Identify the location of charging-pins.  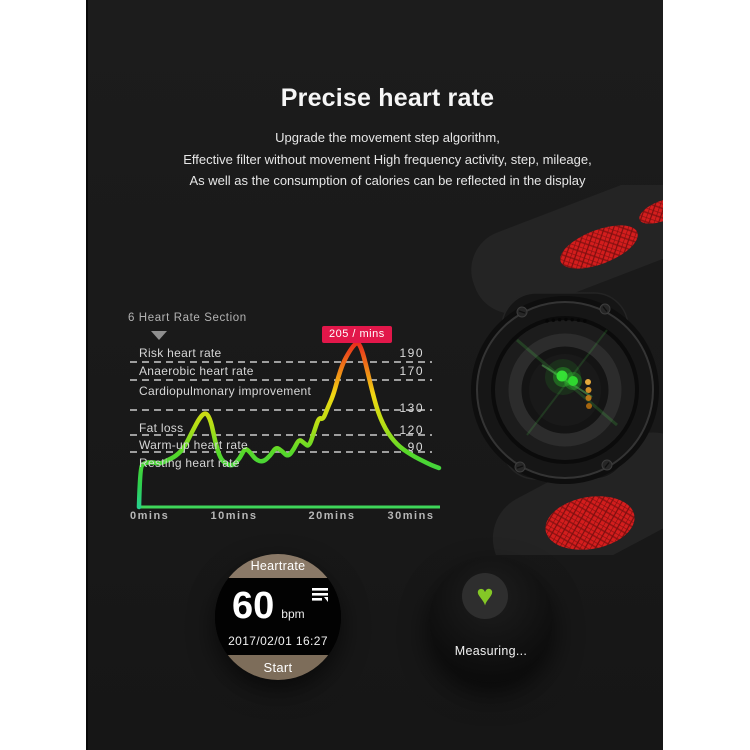
(588, 394).